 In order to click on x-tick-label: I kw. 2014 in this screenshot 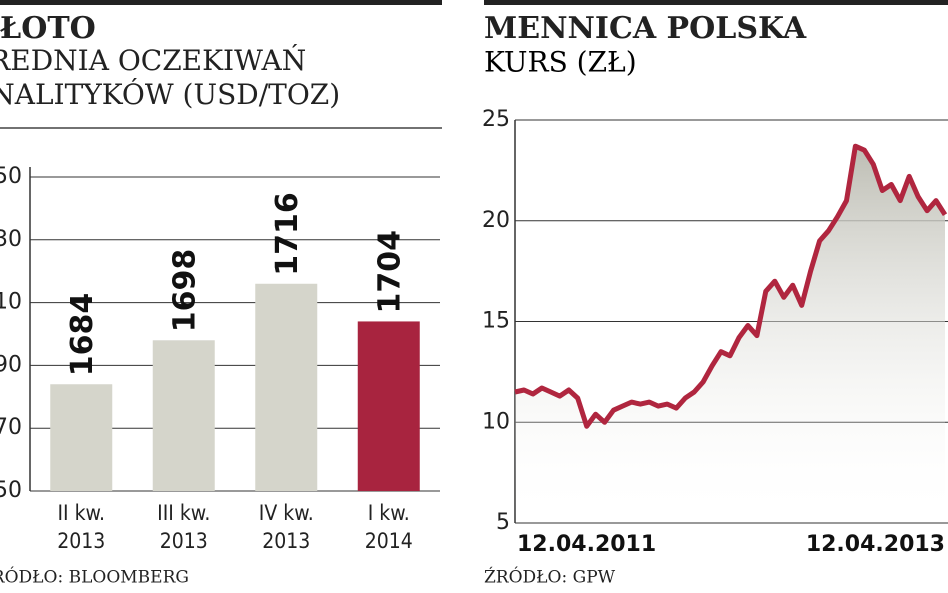, I will do `click(388, 527)`.